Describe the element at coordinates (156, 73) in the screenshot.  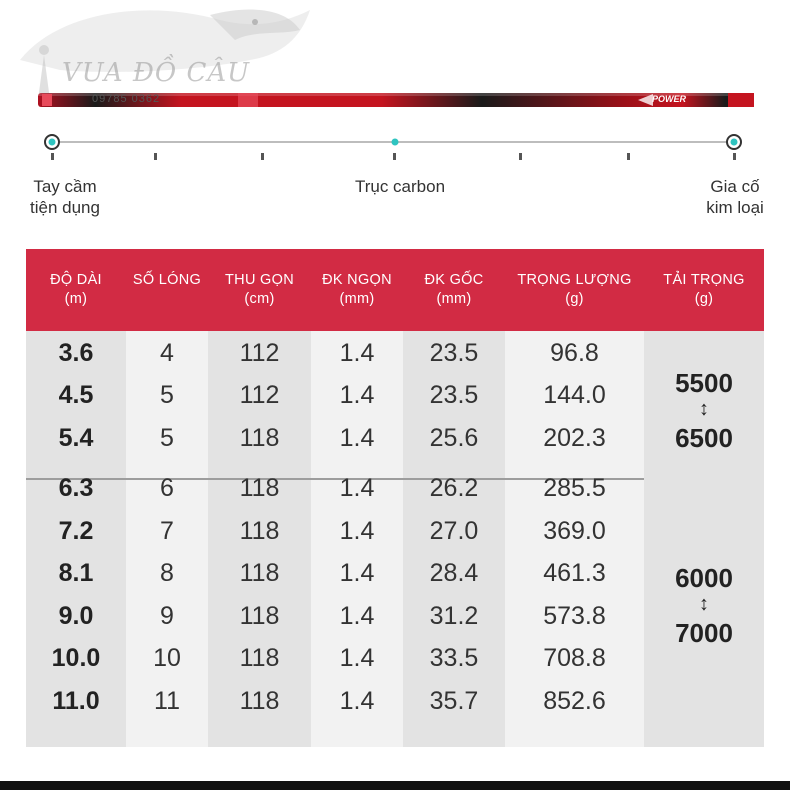
I see `brand-name: VUA ĐỒ CÂU` at that location.